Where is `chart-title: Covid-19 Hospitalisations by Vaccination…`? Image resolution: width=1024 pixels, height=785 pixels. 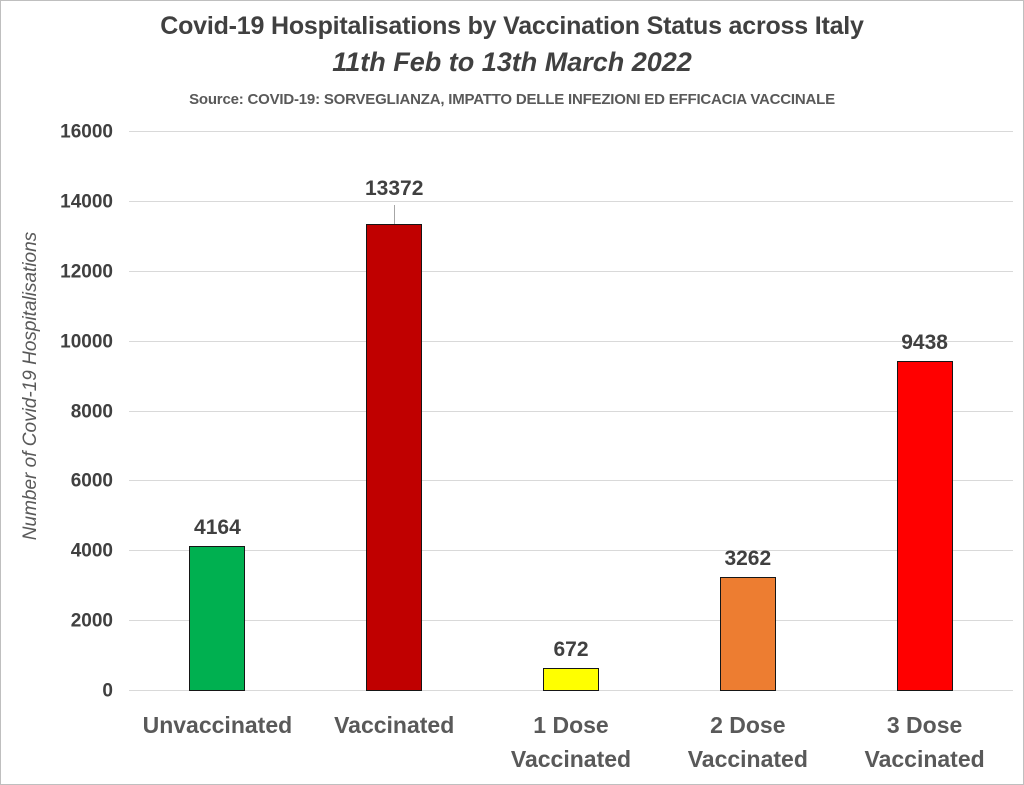 chart-title: Covid-19 Hospitalisations by Vaccination… is located at coordinates (512, 26).